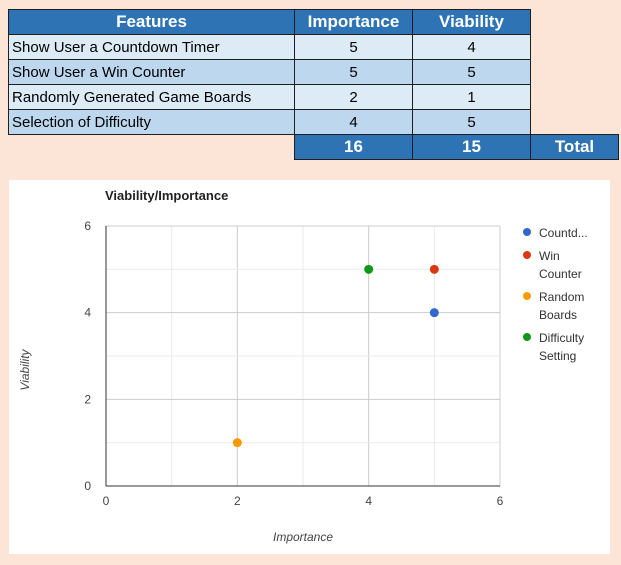 The height and width of the screenshot is (565, 621). What do you see at coordinates (87, 226) in the screenshot?
I see `y-tick-label: 6` at bounding box center [87, 226].